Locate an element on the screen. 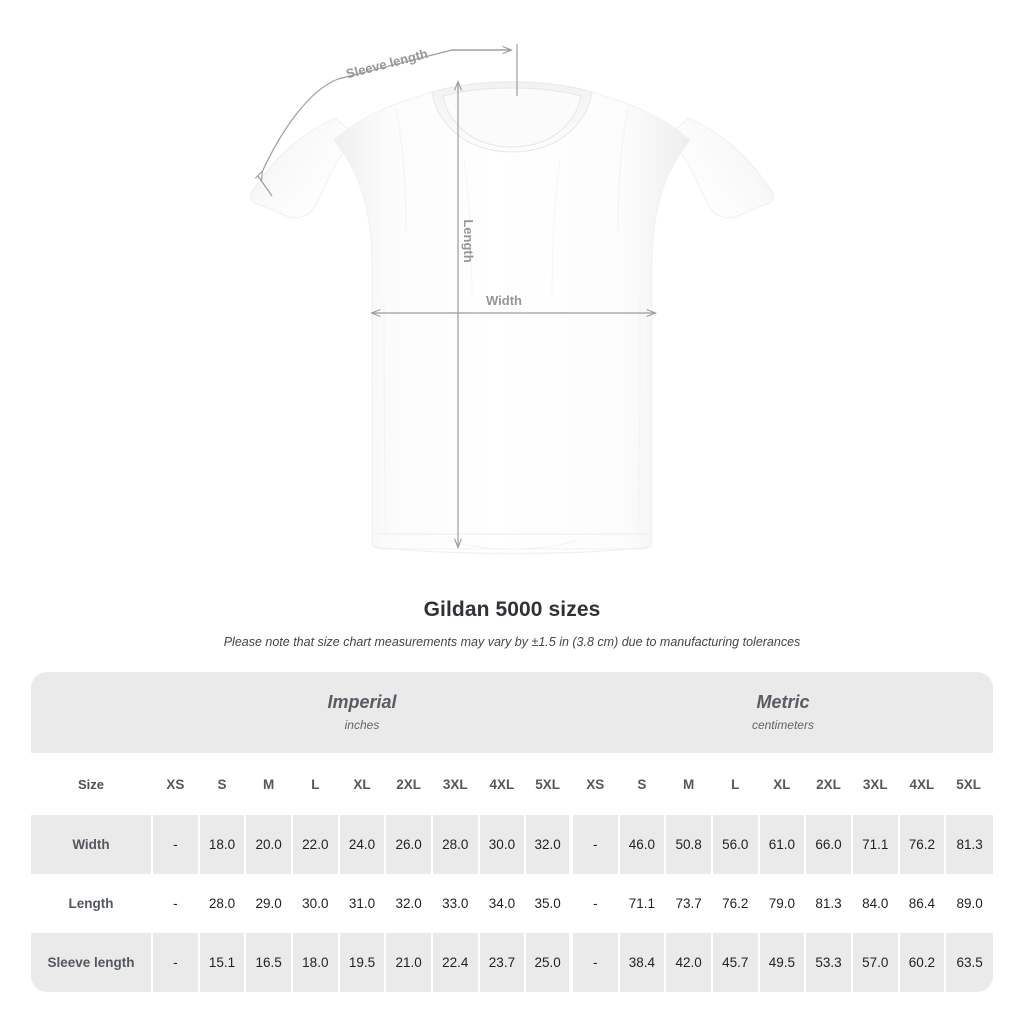  cell-sleeve-length-metric-3xl: 57.0 is located at coordinates (876, 962).